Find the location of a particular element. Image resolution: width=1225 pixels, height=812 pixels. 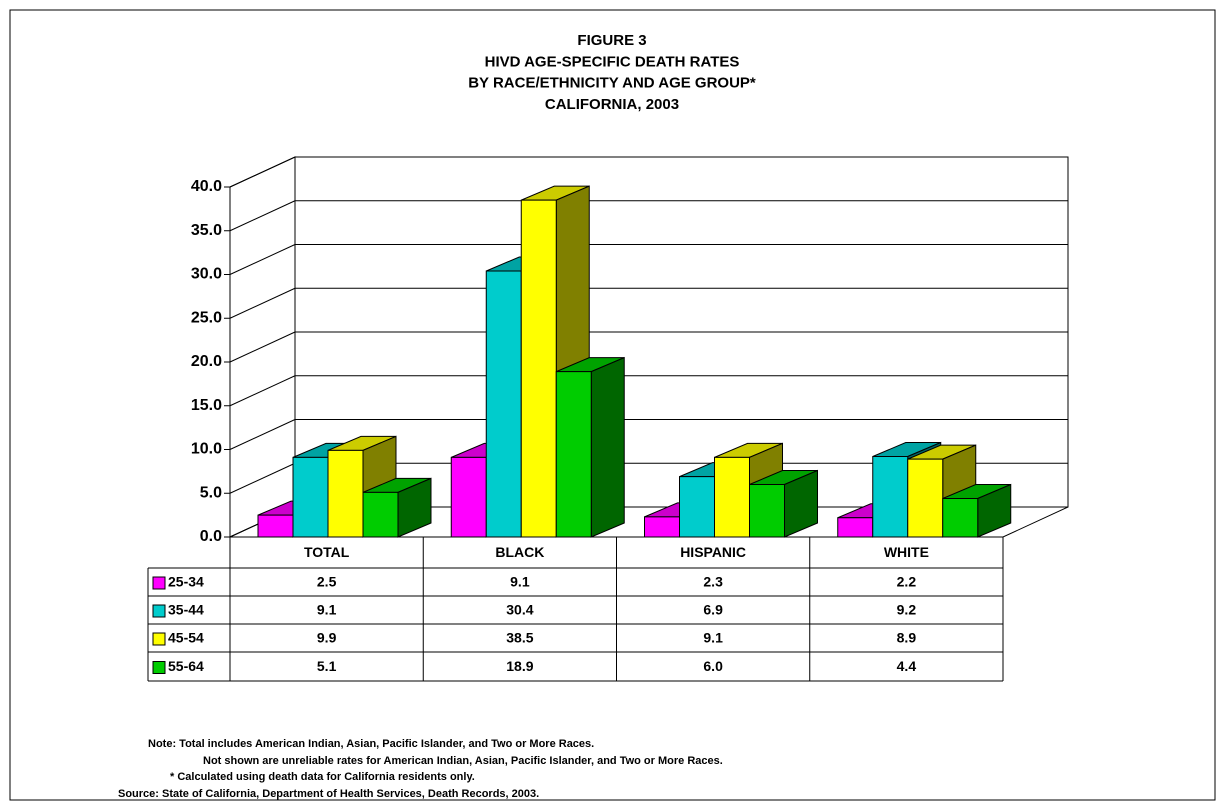

data-label: 8.9 is located at coordinates (907, 638).